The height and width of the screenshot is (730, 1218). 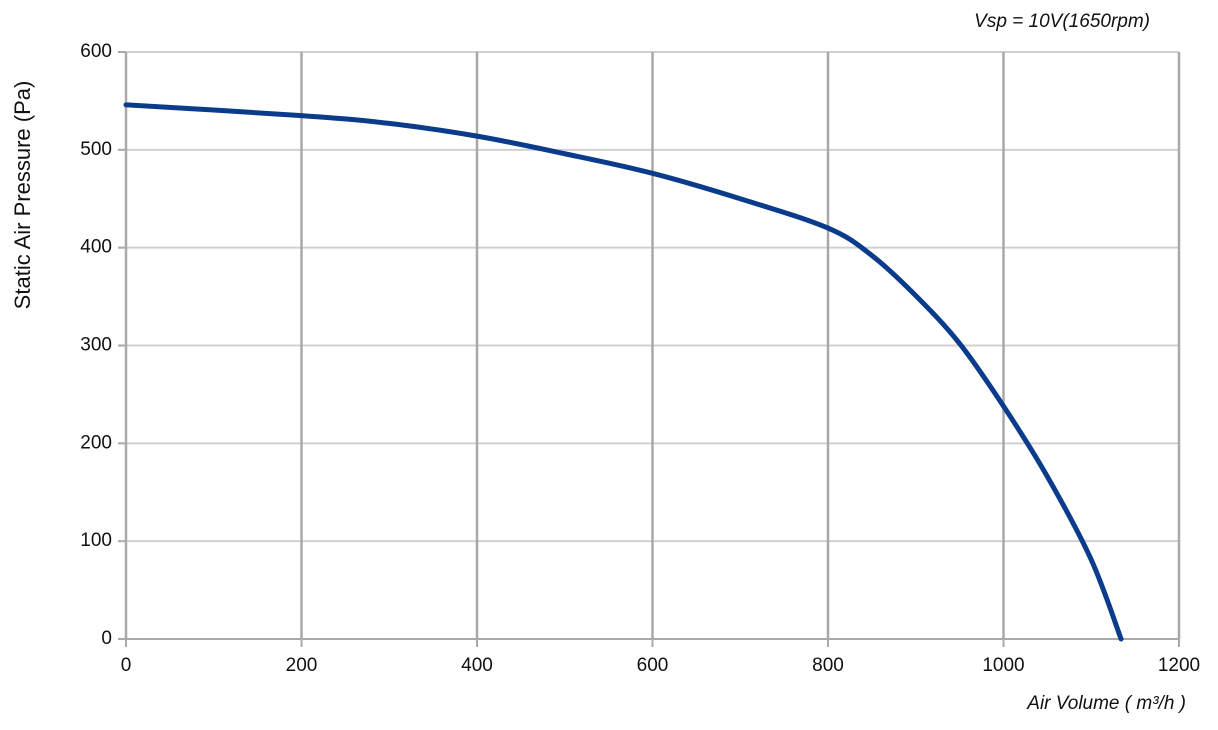 What do you see at coordinates (126, 665) in the screenshot?
I see `x-tick-label: 0` at bounding box center [126, 665].